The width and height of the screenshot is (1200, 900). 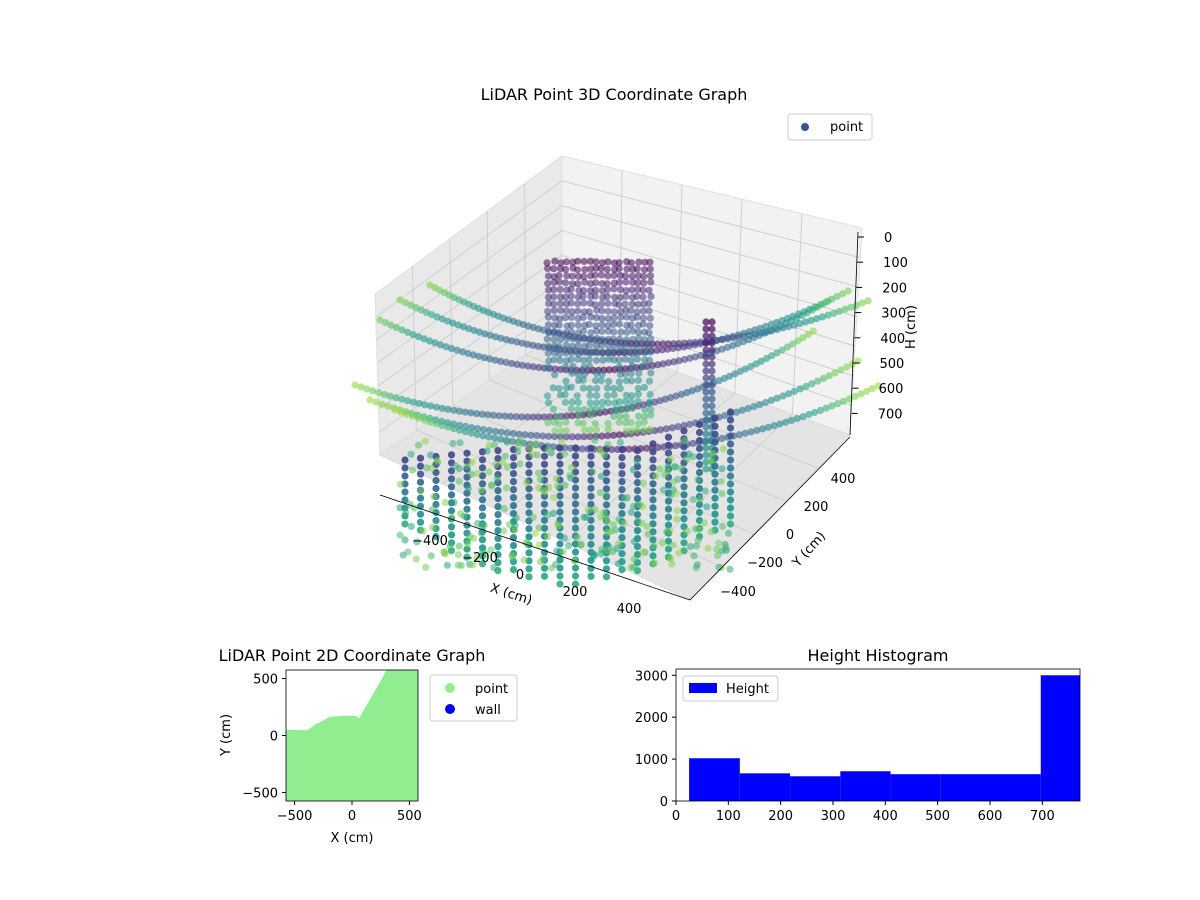 What do you see at coordinates (895, 263) in the screenshot?
I see `z-tick-label: 100` at bounding box center [895, 263].